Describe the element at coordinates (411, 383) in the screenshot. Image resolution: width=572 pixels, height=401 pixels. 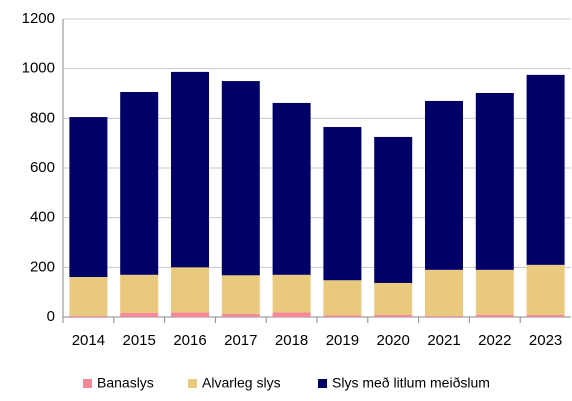
I see `legend-label: Slys með litlum meiðslum` at that location.